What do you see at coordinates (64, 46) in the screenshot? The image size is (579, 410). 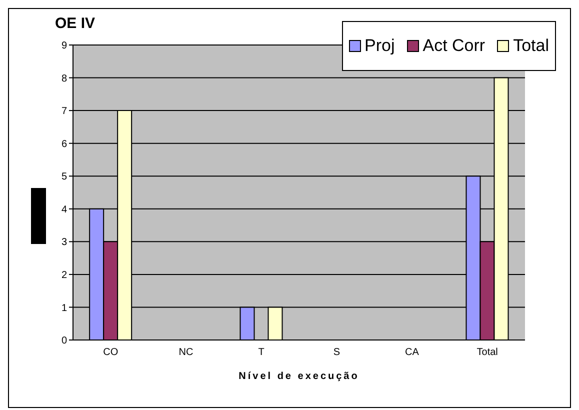 I see `y-tick-label: 9` at bounding box center [64, 46].